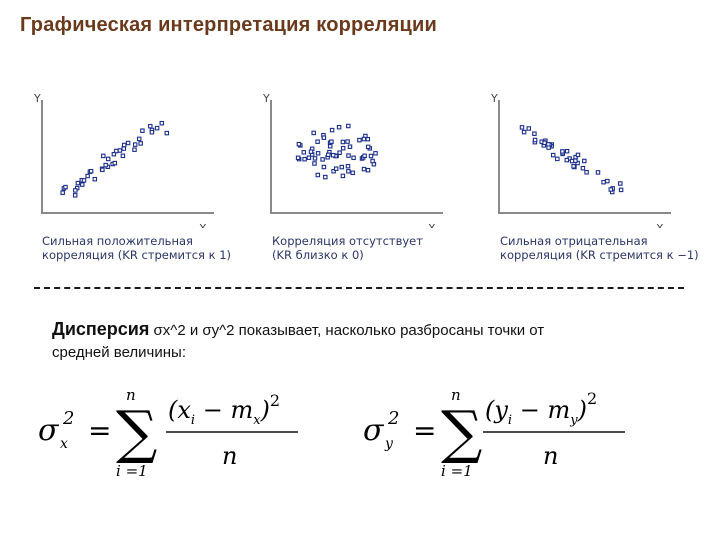  What do you see at coordinates (64, 444) in the screenshot?
I see `sigma-x-subscript: x` at bounding box center [64, 444].